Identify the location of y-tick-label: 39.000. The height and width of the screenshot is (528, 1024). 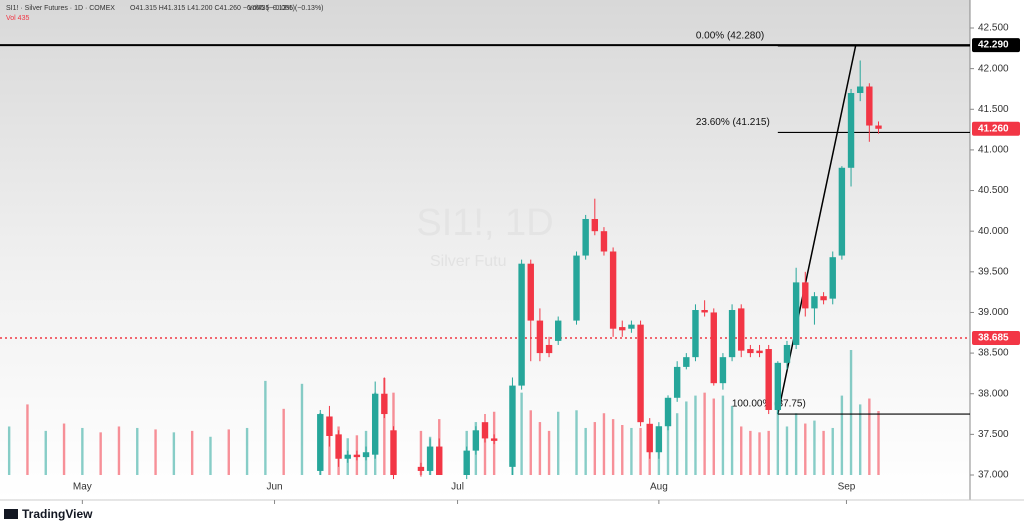
(993, 312).